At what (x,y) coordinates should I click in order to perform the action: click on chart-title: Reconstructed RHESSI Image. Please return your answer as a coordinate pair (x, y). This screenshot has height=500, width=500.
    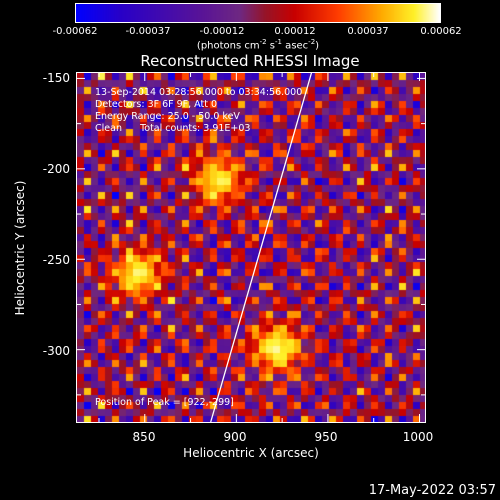
    Looking at the image, I should click on (250, 61).